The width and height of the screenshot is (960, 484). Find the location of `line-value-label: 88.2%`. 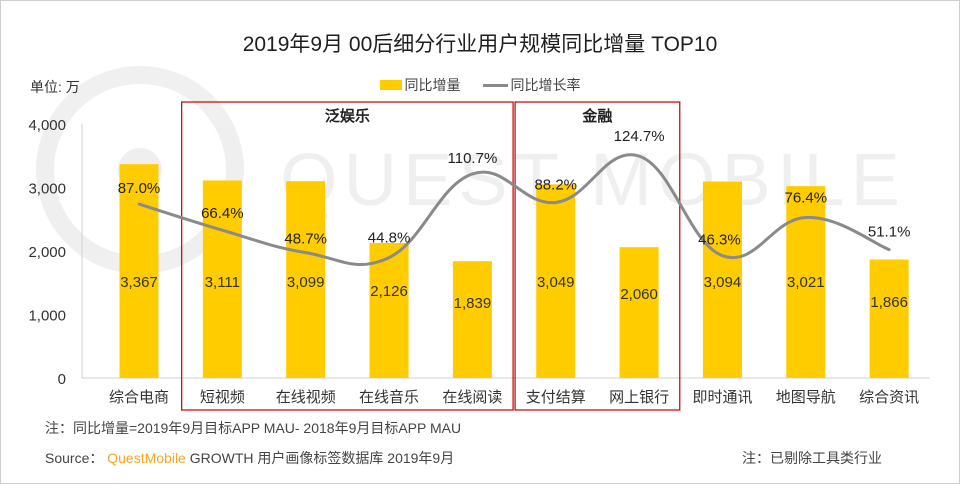

line-value-label: 88.2% is located at coordinates (555, 184).